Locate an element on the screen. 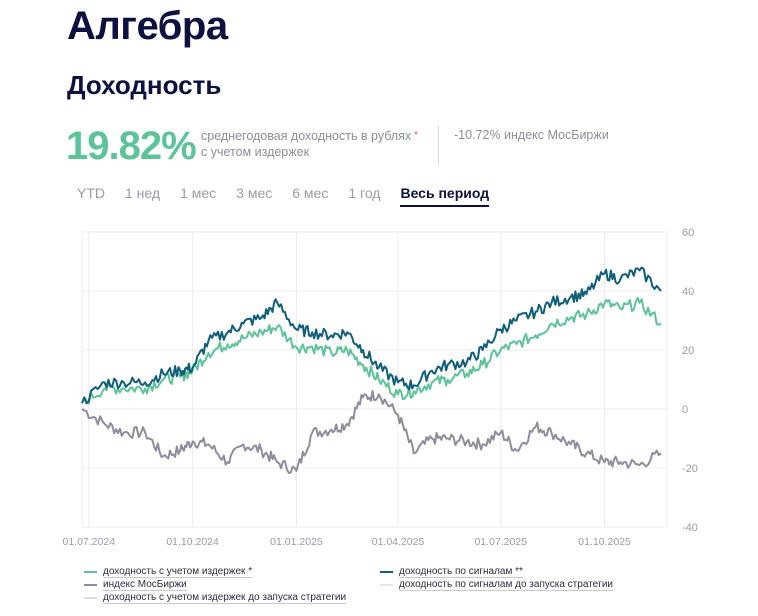  y-axis: 60 40 20 0 -20 -40 is located at coordinates (690, 380).